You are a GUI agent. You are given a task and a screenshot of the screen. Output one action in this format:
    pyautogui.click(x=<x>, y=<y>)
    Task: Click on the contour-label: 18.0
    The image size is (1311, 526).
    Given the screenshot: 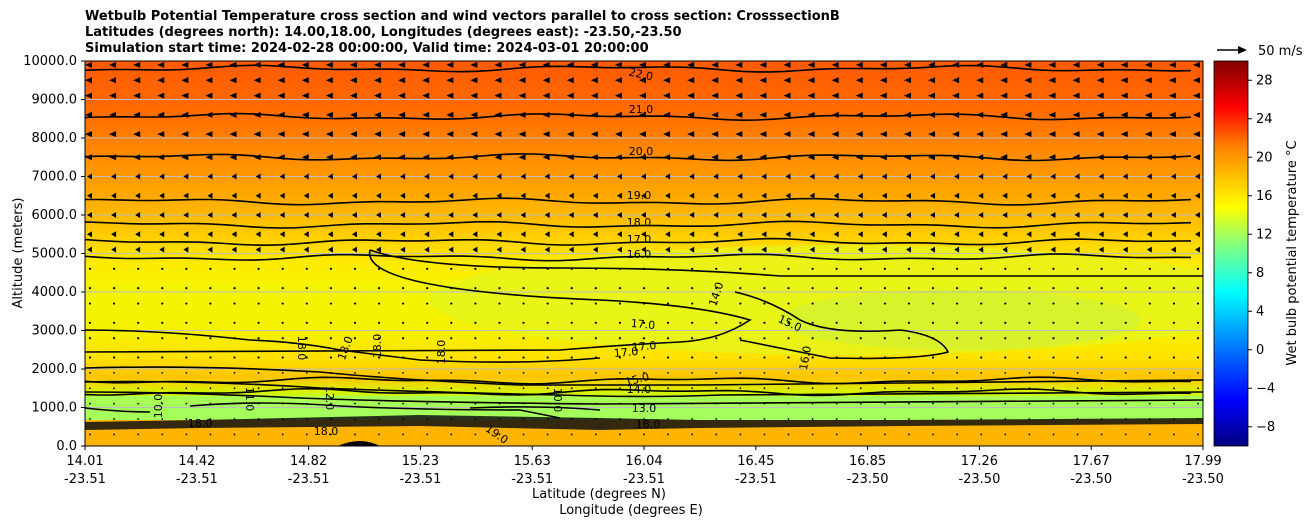 What is the action you would take?
    pyautogui.click(x=377, y=346)
    